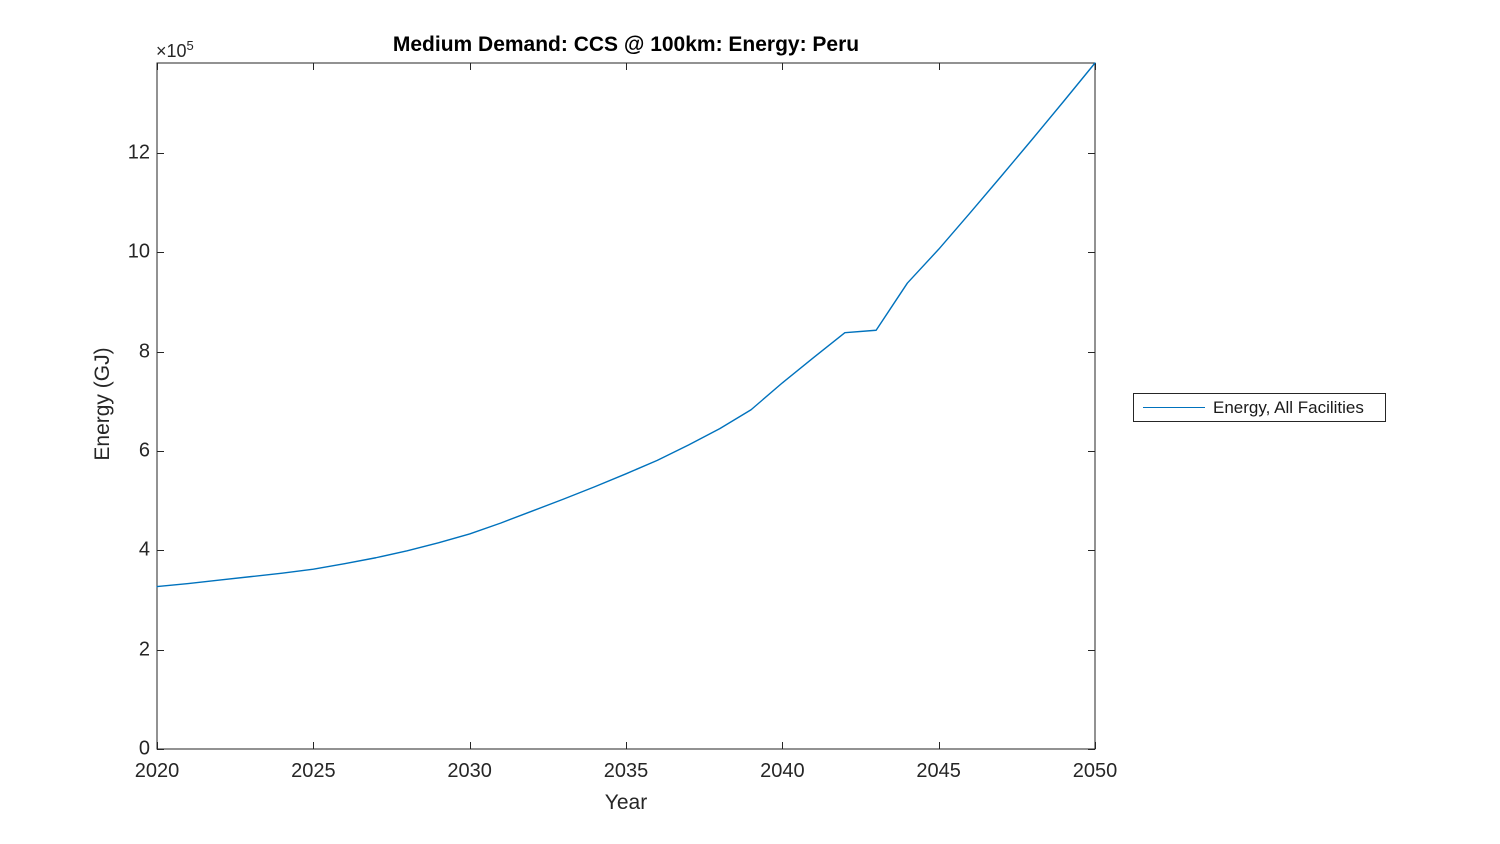 This screenshot has height=844, width=1500. What do you see at coordinates (626, 44) in the screenshot?
I see `chart-title: Medium Demand: CCS @ 100km: Energy: Peru` at bounding box center [626, 44].